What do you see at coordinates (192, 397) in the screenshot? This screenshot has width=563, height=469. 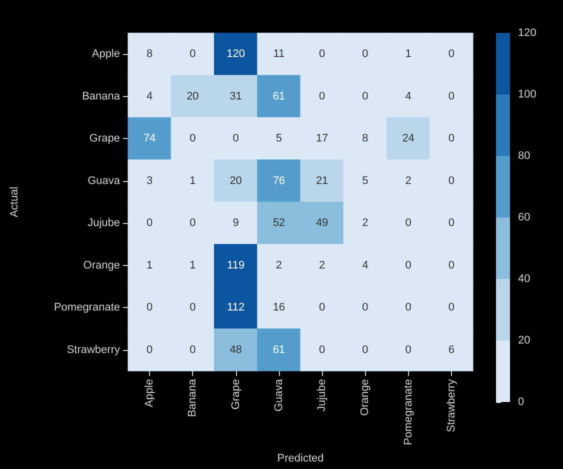 I see `x-tick-label: Banana` at bounding box center [192, 397].